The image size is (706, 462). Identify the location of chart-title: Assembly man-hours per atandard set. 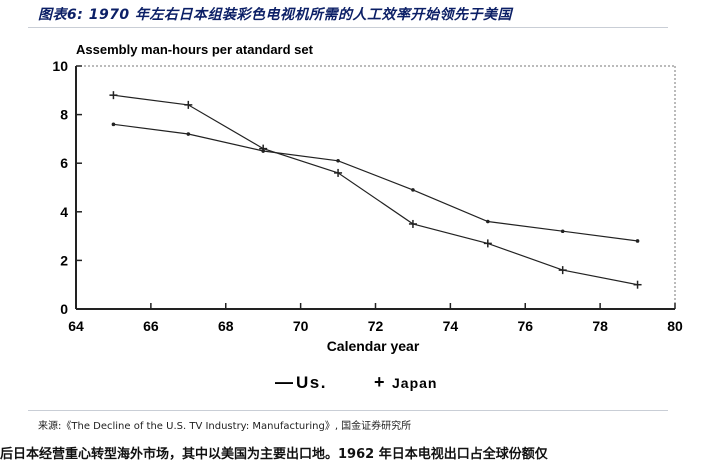
(195, 49).